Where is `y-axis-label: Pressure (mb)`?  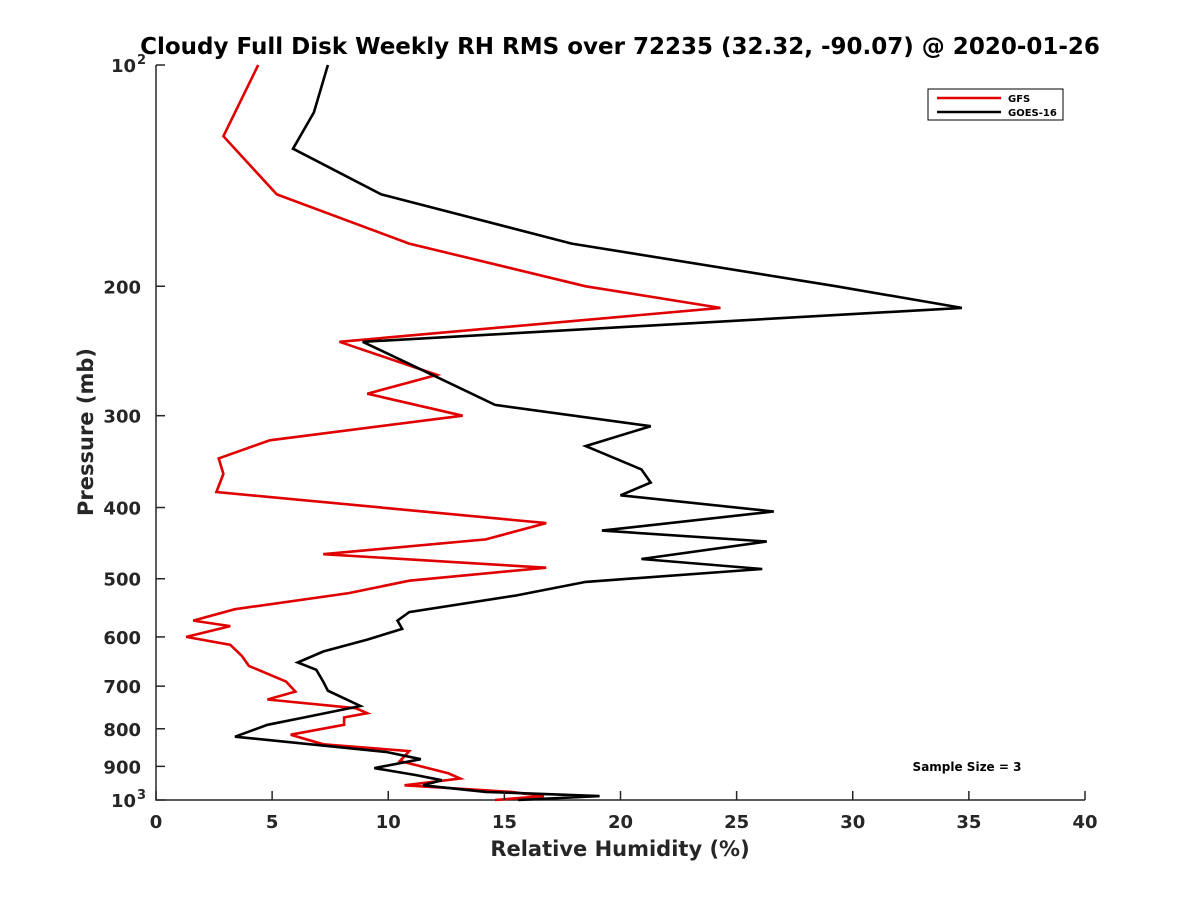 y-axis-label: Pressure (mb) is located at coordinates (86, 432).